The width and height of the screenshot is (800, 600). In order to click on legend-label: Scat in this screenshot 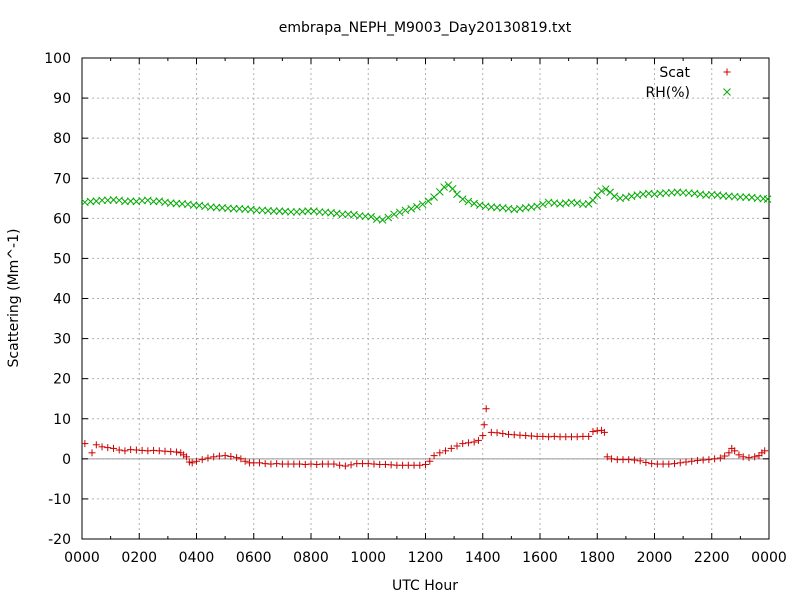, I will do `click(674, 73)`.